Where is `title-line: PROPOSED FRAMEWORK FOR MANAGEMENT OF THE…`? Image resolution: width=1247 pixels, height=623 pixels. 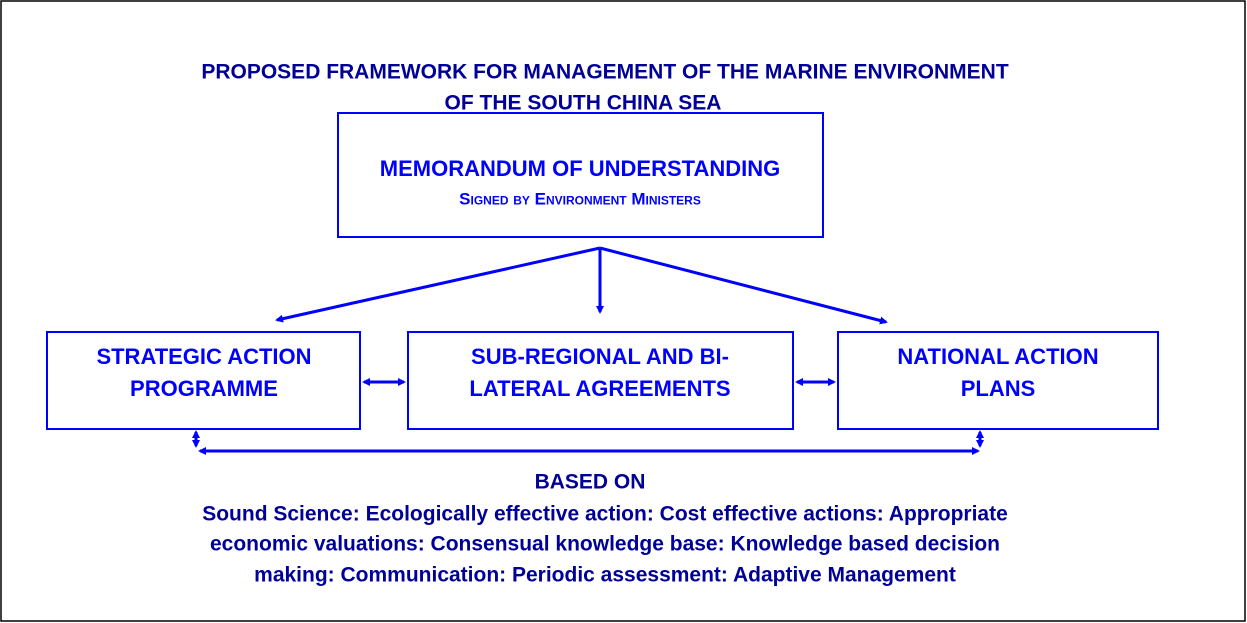
title-line: PROPOSED FRAMEWORK FOR MANAGEMENT OF THE… is located at coordinates (605, 72).